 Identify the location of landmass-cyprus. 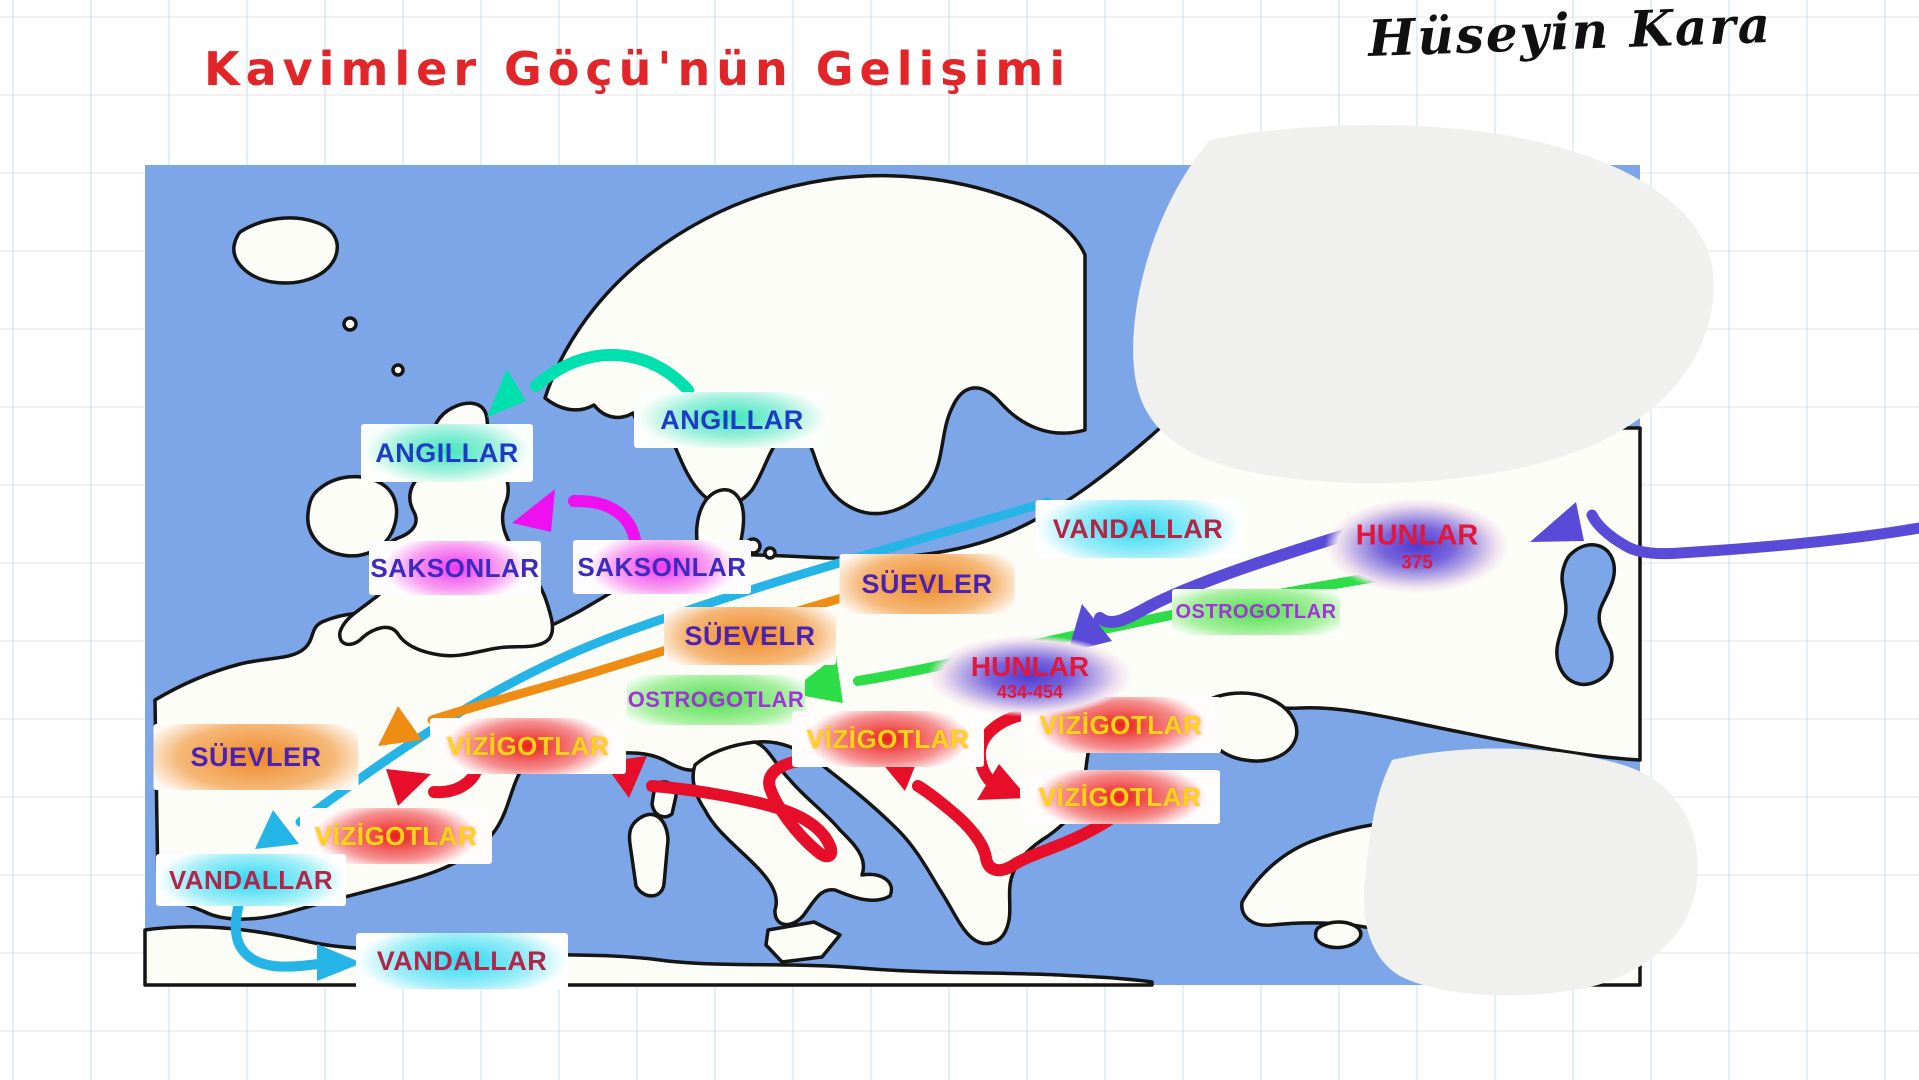
(1338, 935).